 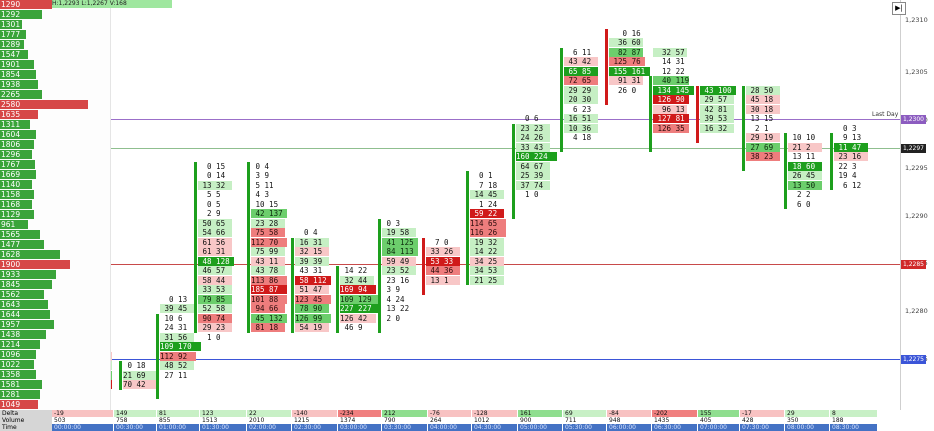 What do you see at coordinates (487, 213) in the screenshot?
I see `footprint-cell: 59 22` at bounding box center [487, 213].